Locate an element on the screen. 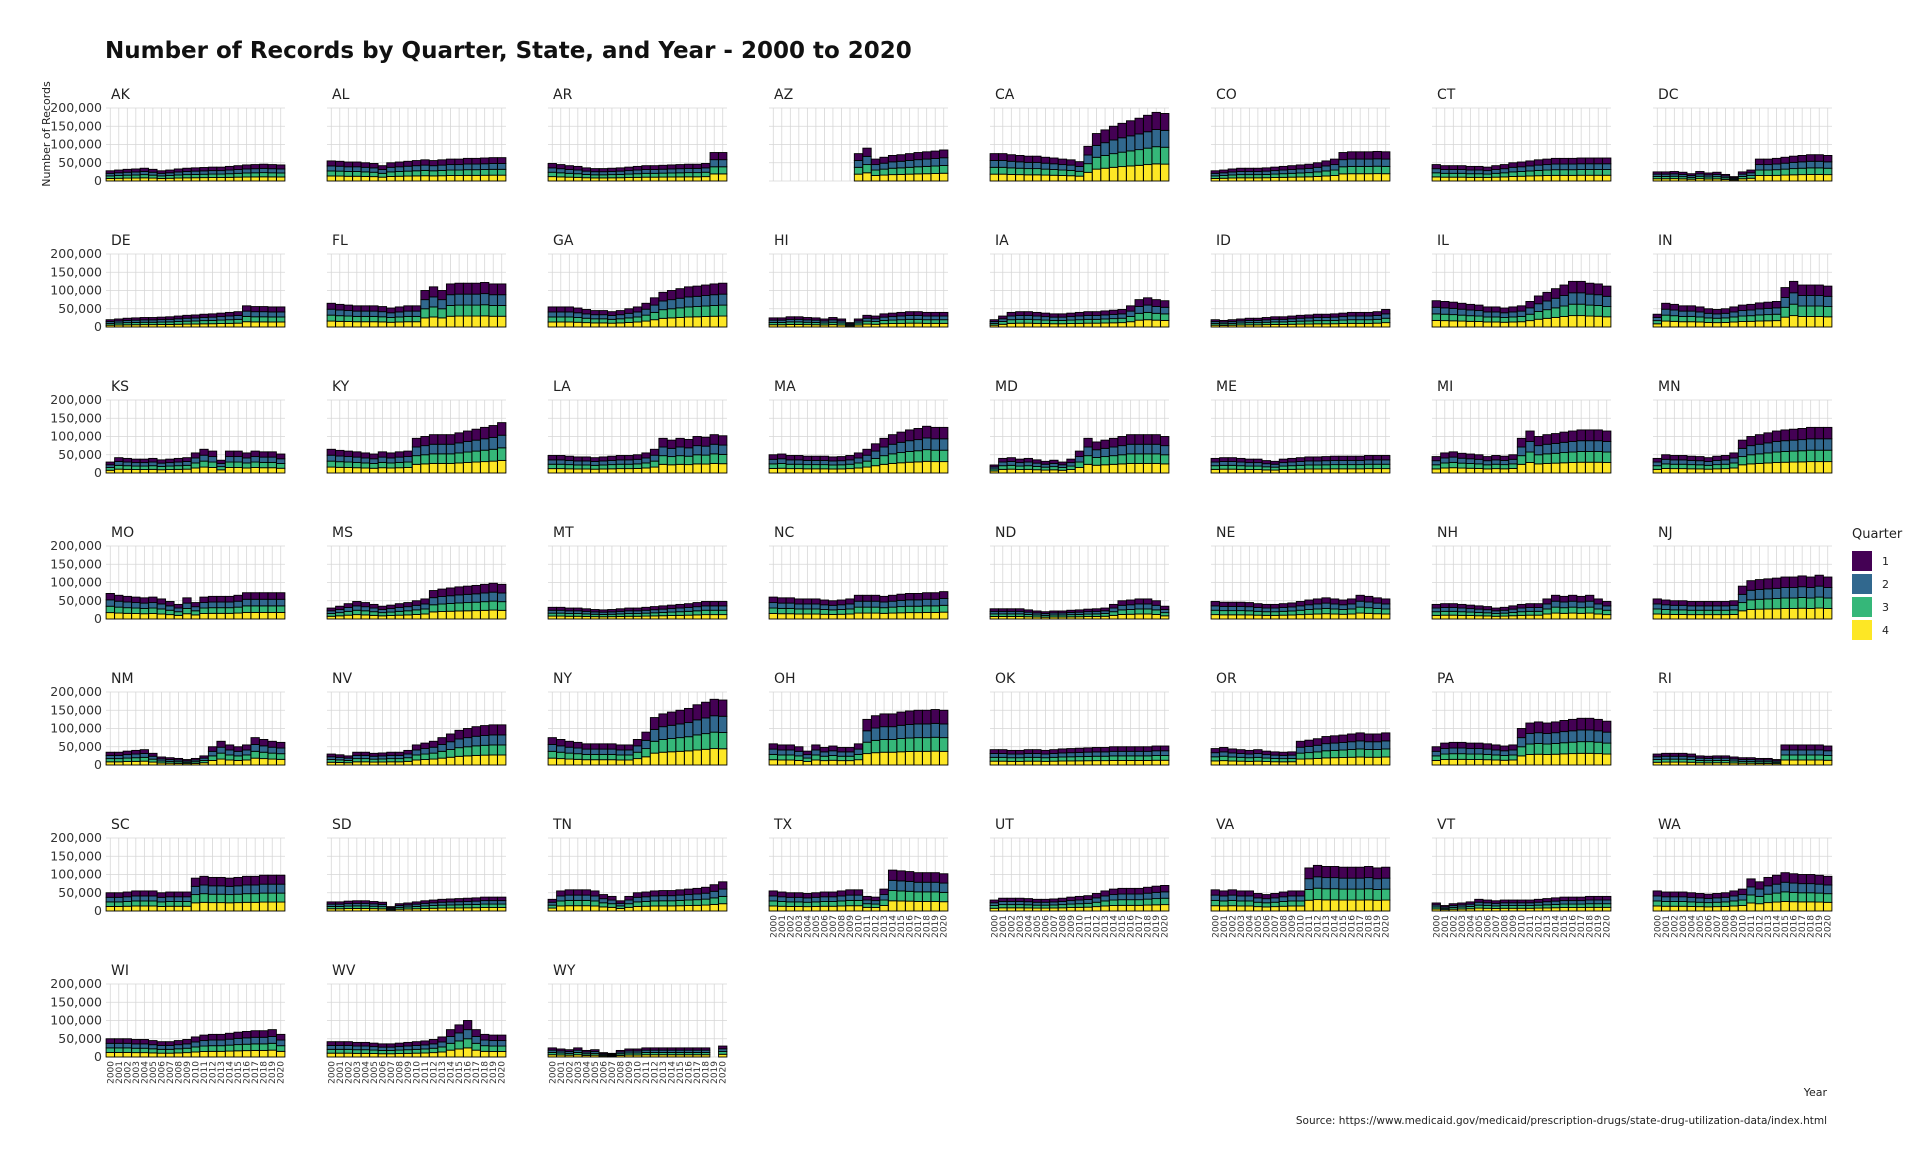 This screenshot has width=1920, height=1152. bar-ky-2010-q3 is located at coordinates (416, 460).